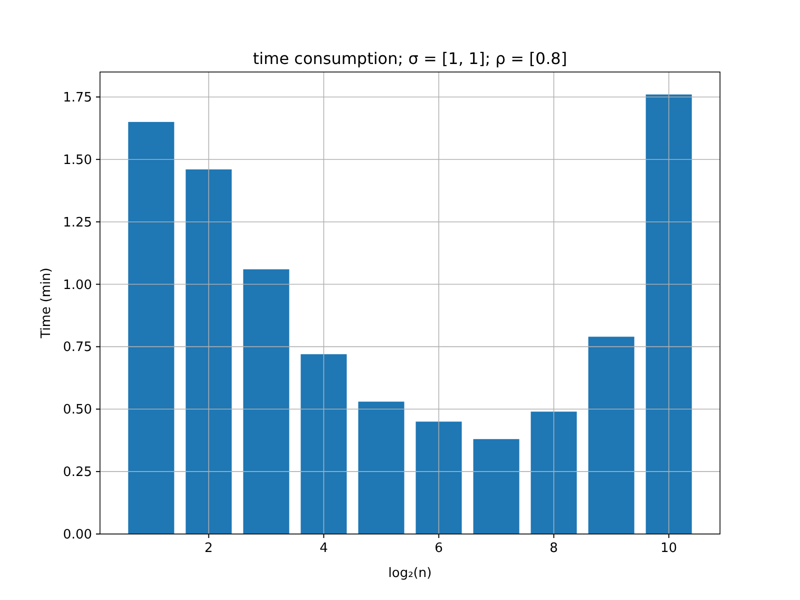 The height and width of the screenshot is (600, 800). I want to click on x-tick-label: 10, so click(669, 548).